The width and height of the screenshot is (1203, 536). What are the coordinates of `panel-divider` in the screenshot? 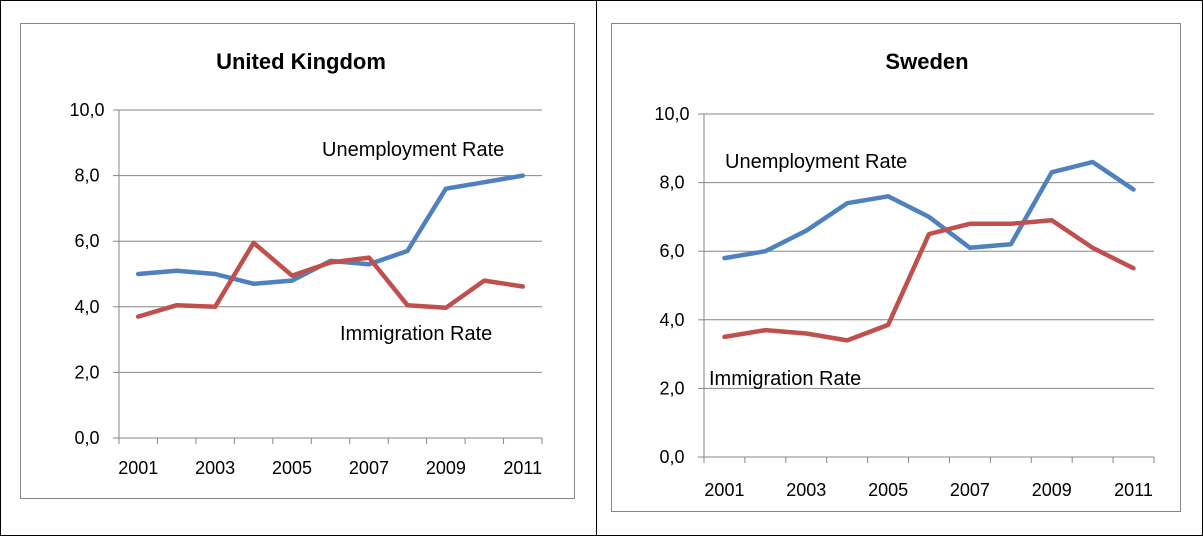 It's located at (596, 268).